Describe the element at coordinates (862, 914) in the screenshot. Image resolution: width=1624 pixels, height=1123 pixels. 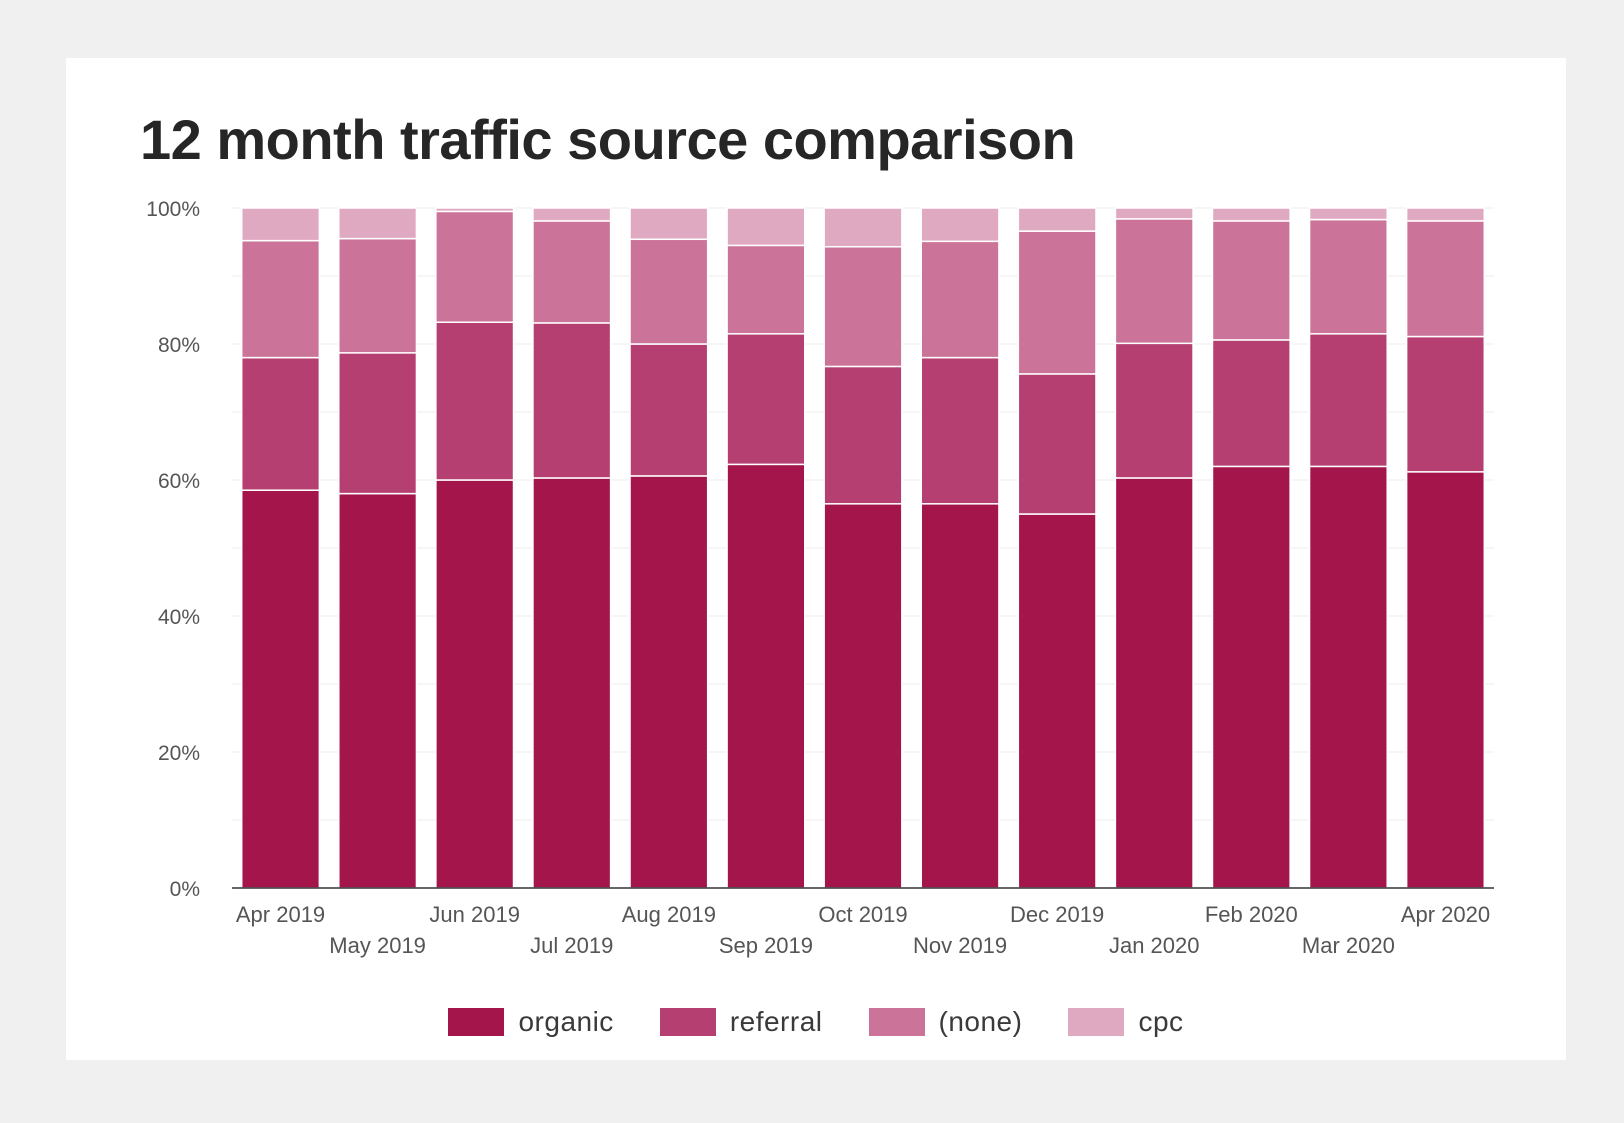
I see `x-tick-label: Oct 2019` at that location.